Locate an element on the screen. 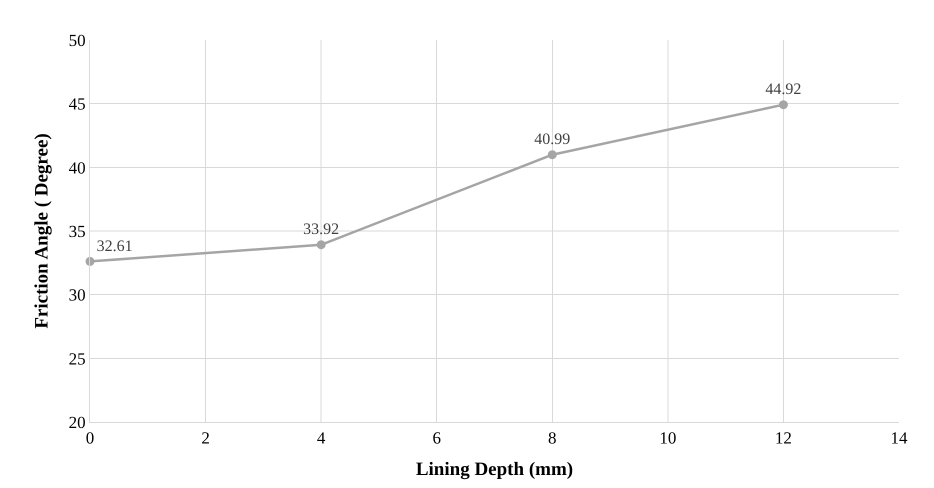 The height and width of the screenshot is (488, 934). x-tick-label: 14 is located at coordinates (899, 438).